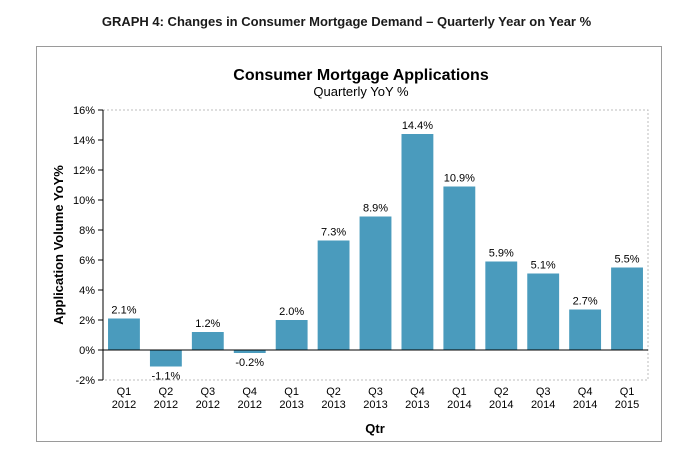  Describe the element at coordinates (361, 75) in the screenshot. I see `chart-title: Consumer Mortgage Applications` at that location.